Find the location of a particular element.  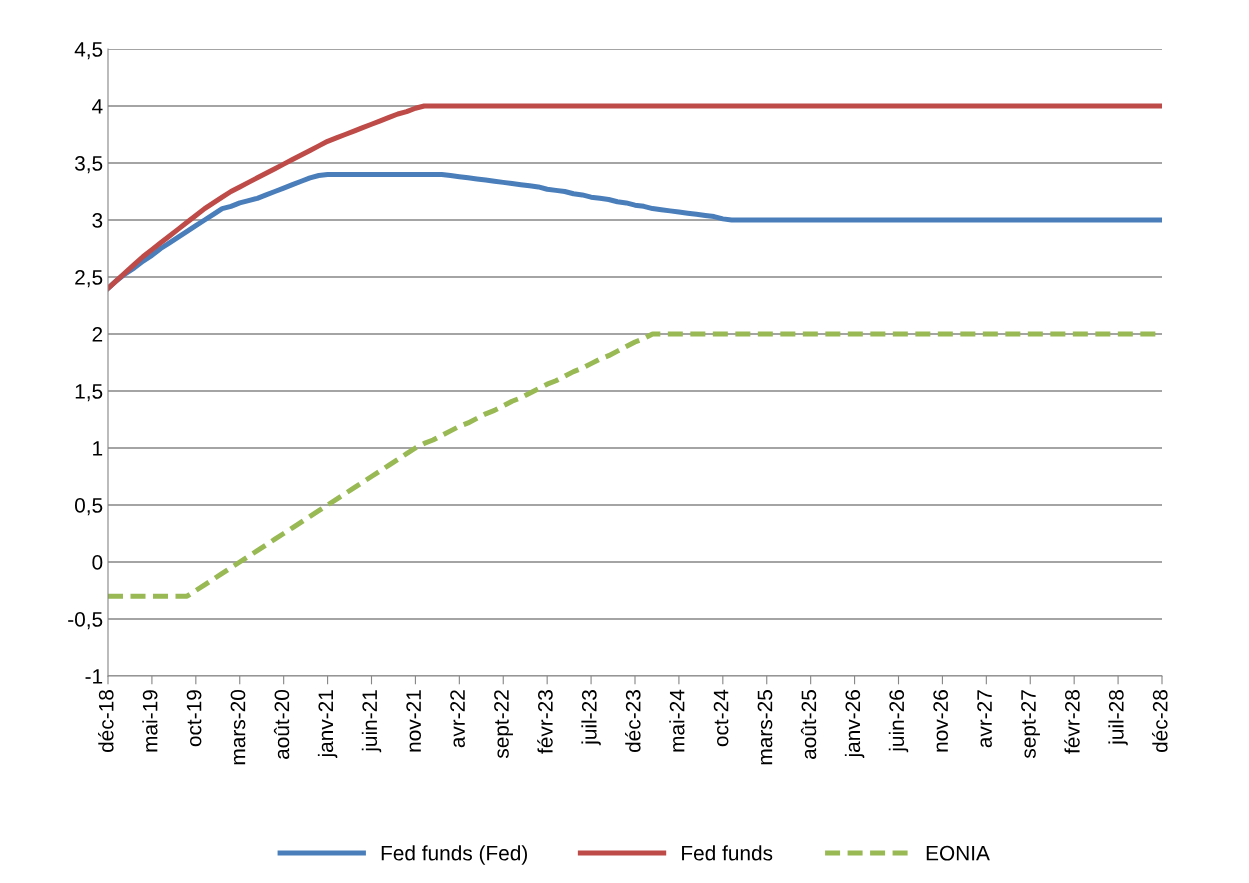

x-tick-label: mai-19 is located at coordinates (150, 721).